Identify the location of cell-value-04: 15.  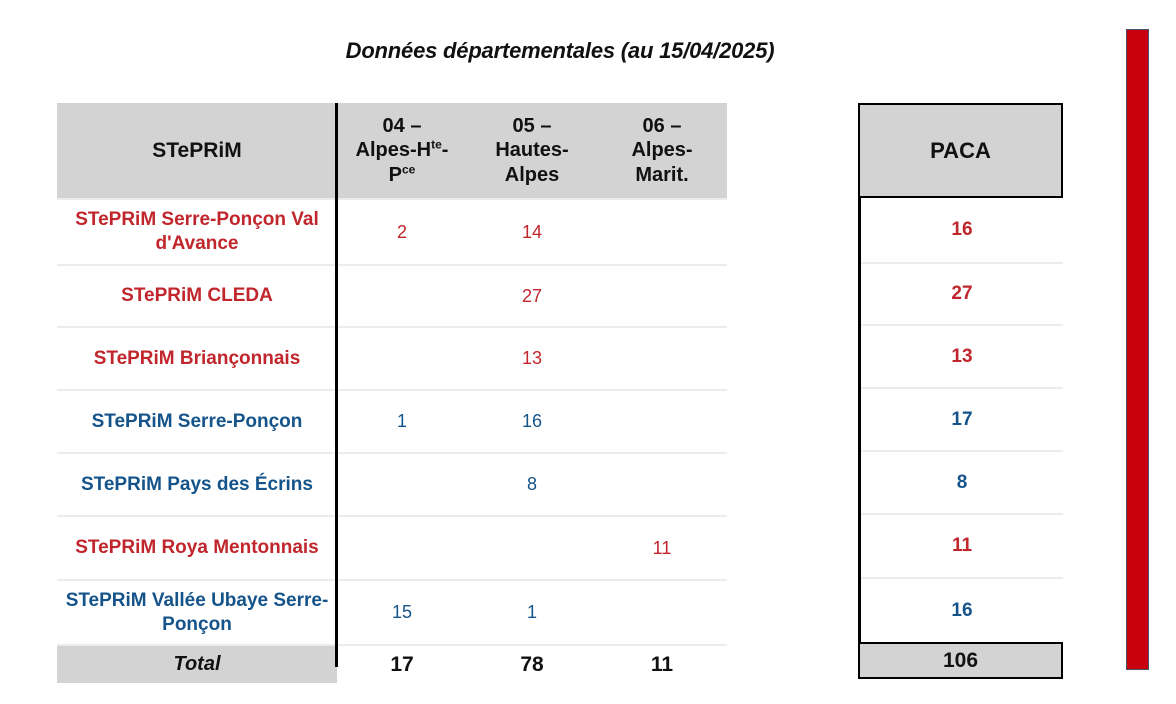
(402, 612).